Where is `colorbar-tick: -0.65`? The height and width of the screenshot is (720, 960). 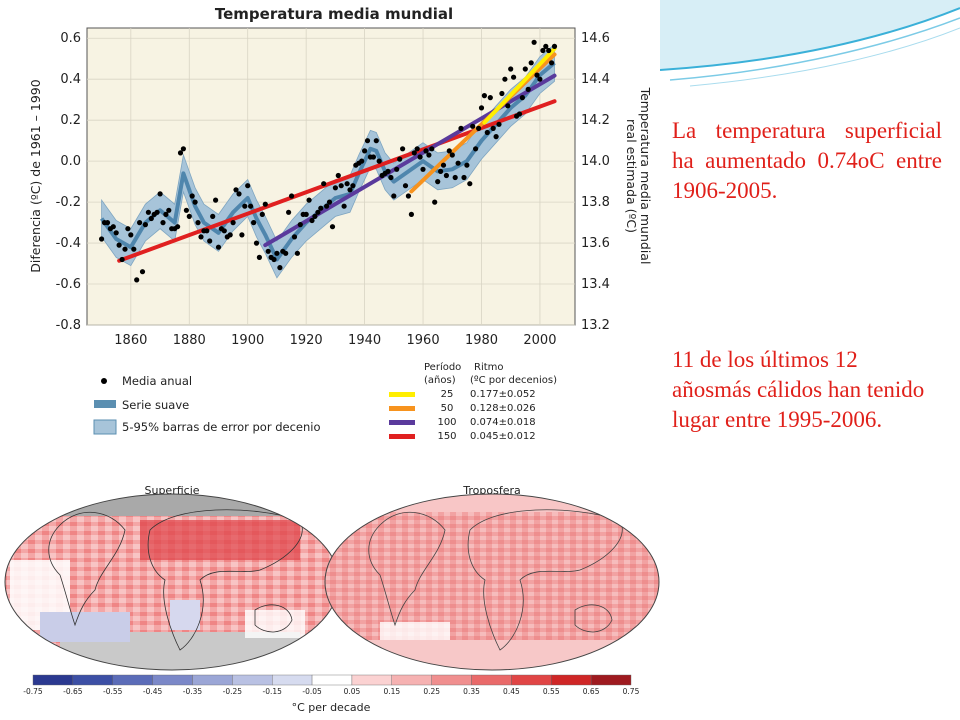 colorbar-tick: -0.65 is located at coordinates (73, 691).